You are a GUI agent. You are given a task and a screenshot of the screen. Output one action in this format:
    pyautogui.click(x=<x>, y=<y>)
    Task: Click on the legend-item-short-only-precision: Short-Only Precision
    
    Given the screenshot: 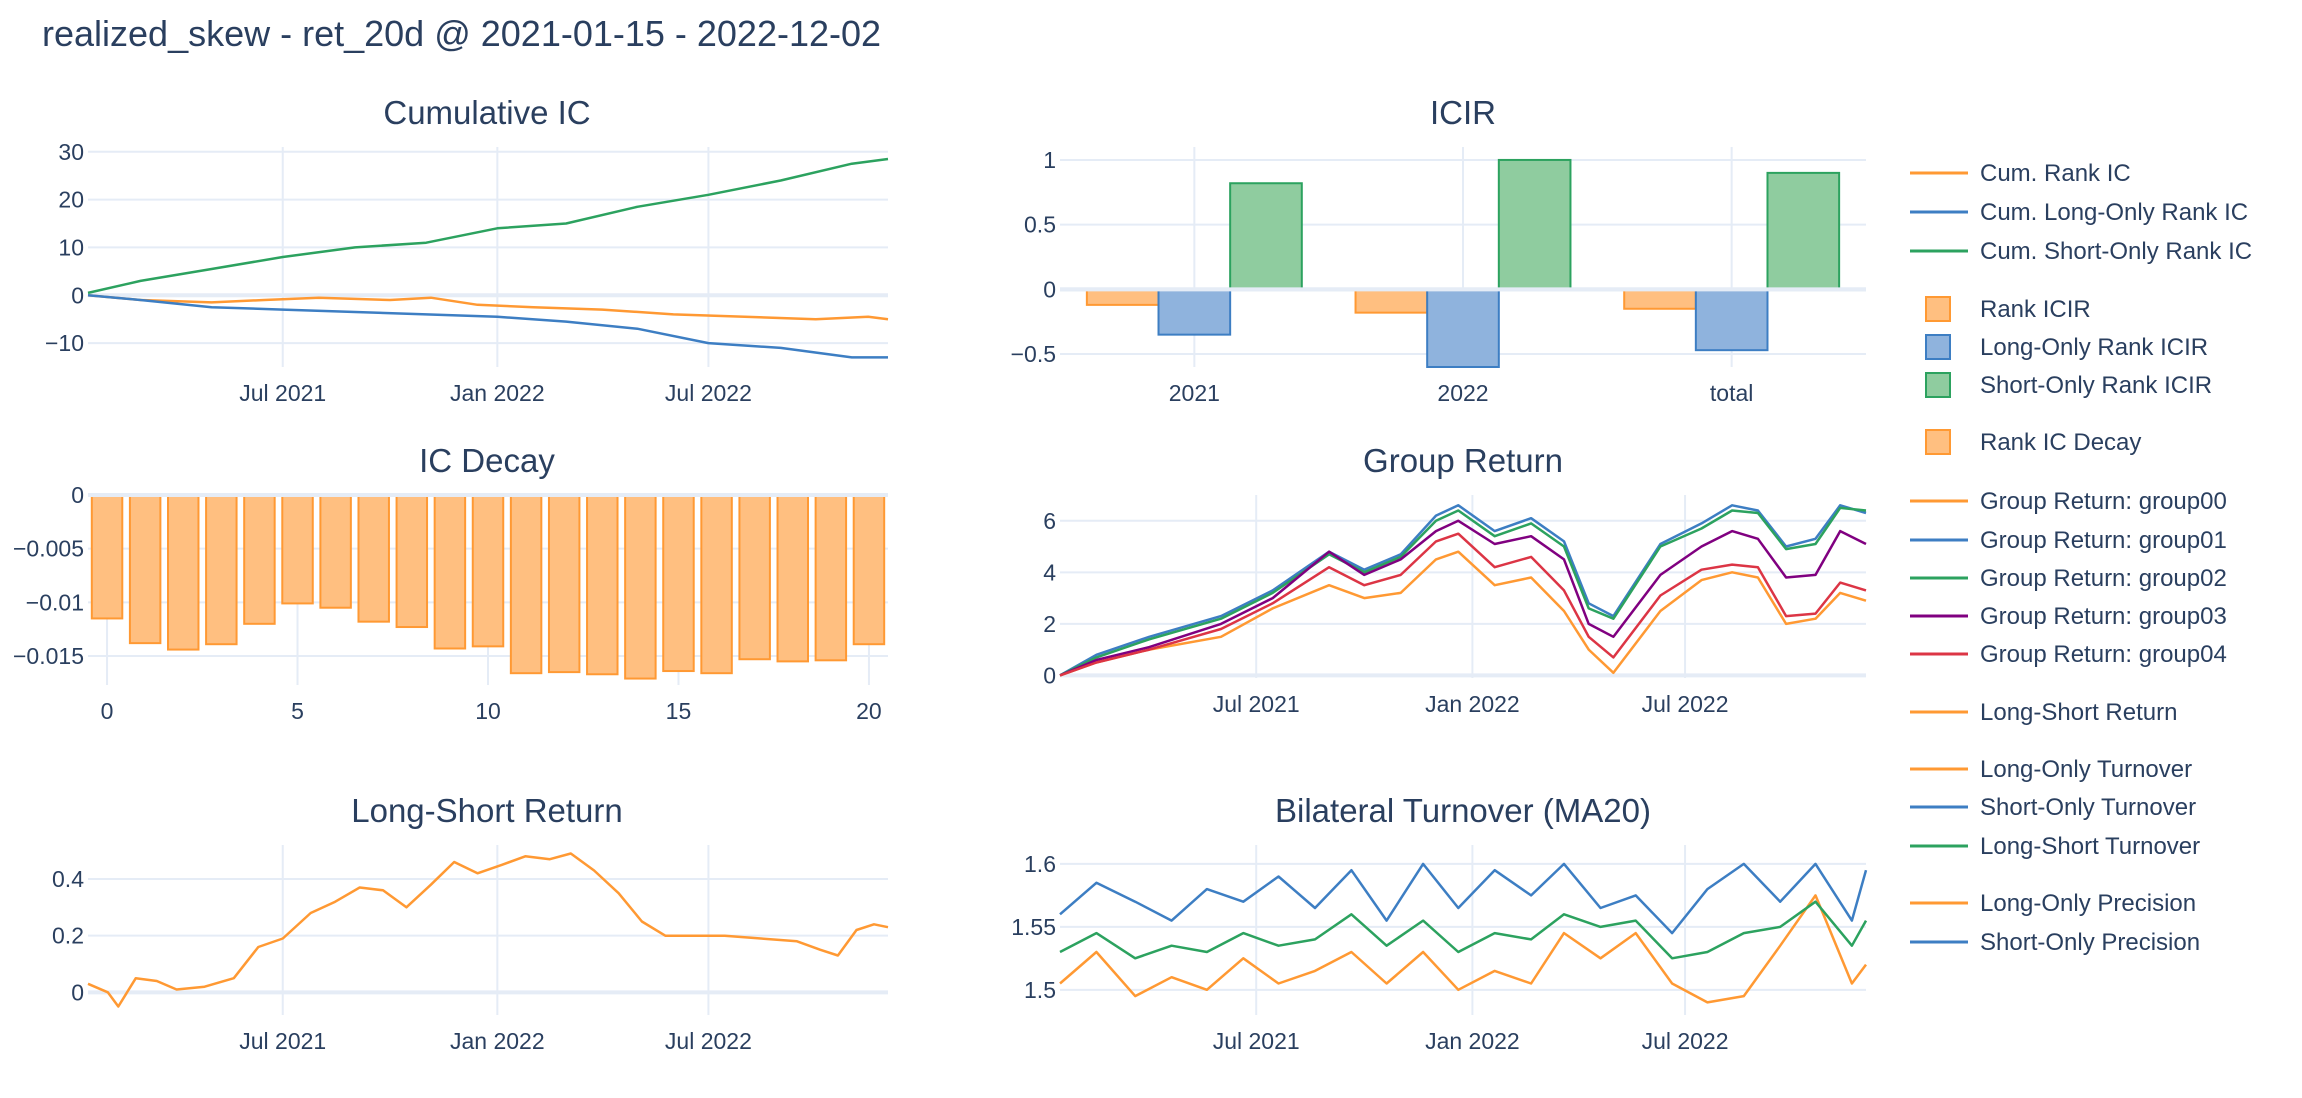 What is the action you would take?
    pyautogui.click(x=2055, y=942)
    